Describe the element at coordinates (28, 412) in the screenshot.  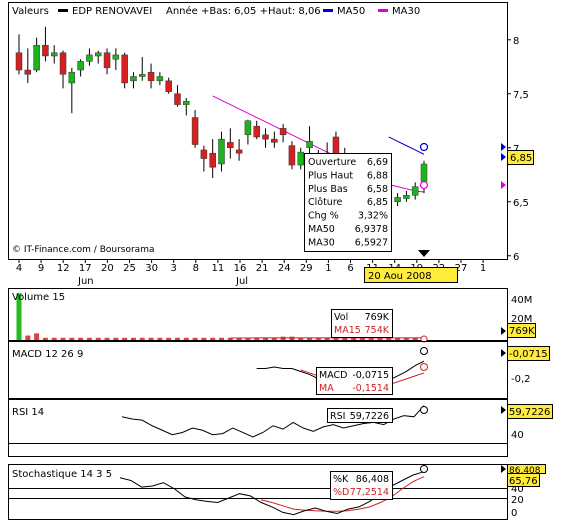
I see `rsi-title: RSI 14` at that location.